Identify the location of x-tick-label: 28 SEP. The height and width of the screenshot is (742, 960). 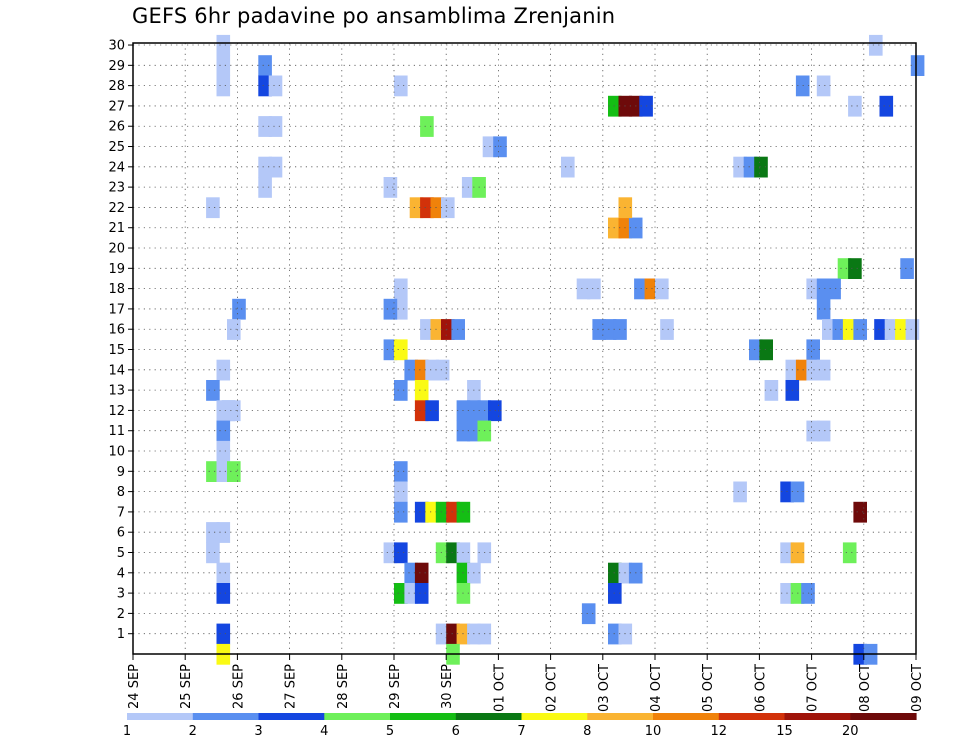
(343, 686).